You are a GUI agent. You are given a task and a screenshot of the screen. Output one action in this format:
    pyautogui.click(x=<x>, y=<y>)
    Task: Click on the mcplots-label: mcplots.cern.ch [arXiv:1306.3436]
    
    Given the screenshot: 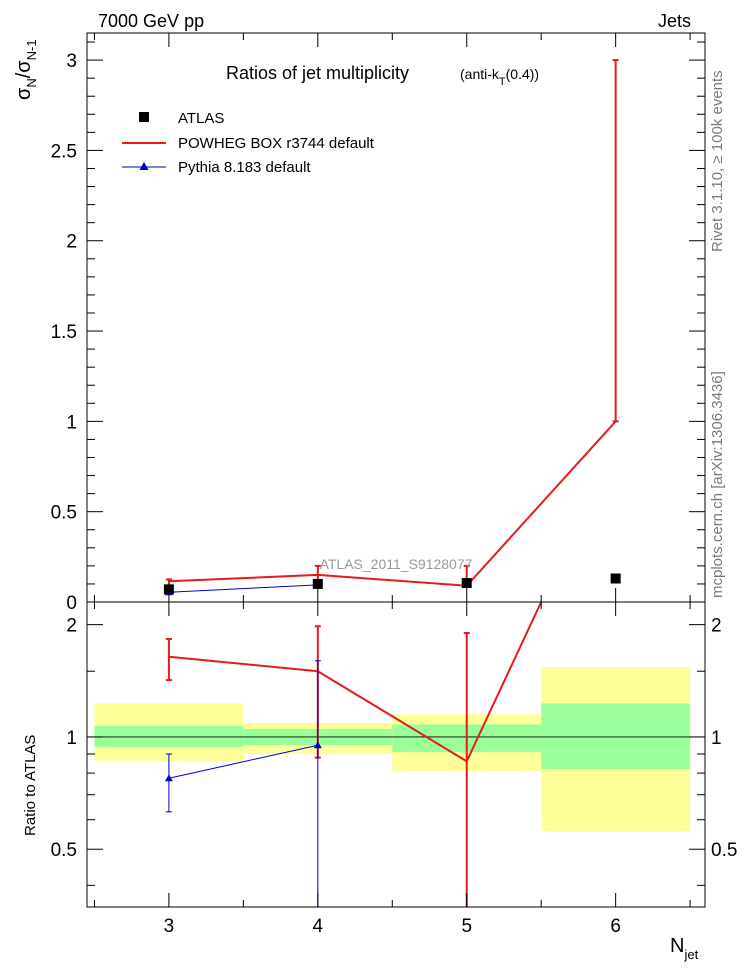 What is the action you would take?
    pyautogui.click(x=717, y=484)
    